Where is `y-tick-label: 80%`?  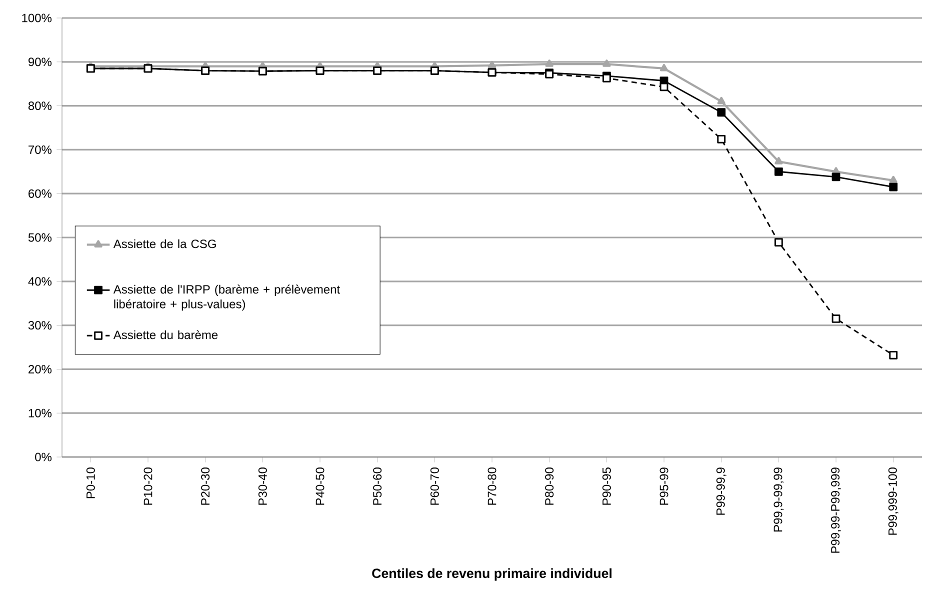 y-tick-label: 80% is located at coordinates (40, 106).